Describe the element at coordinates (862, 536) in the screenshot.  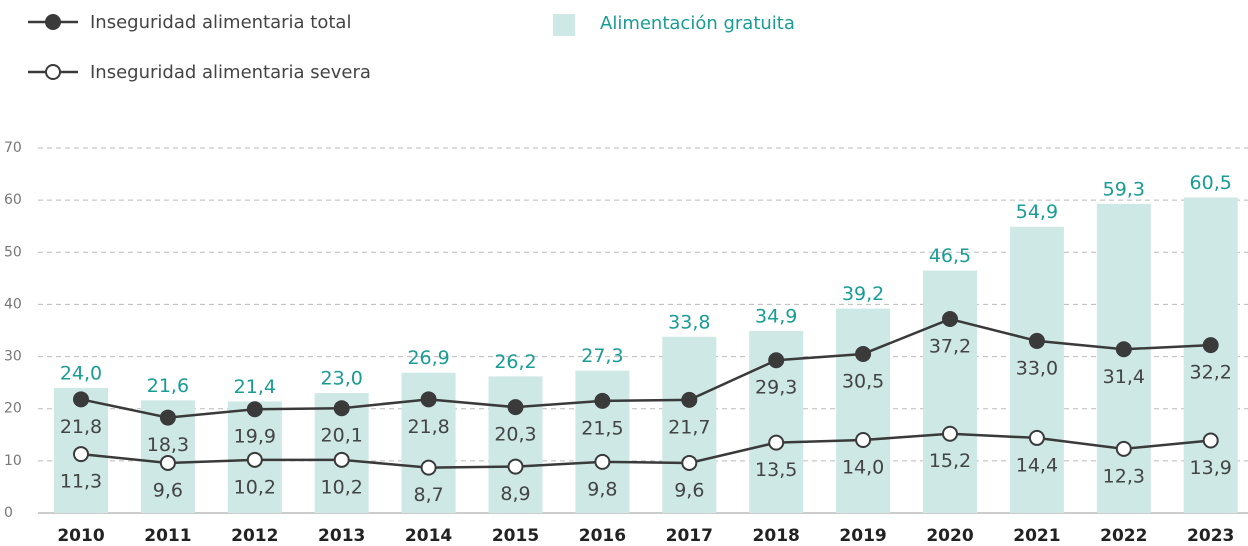
I see `x-tick-label: 2019` at that location.